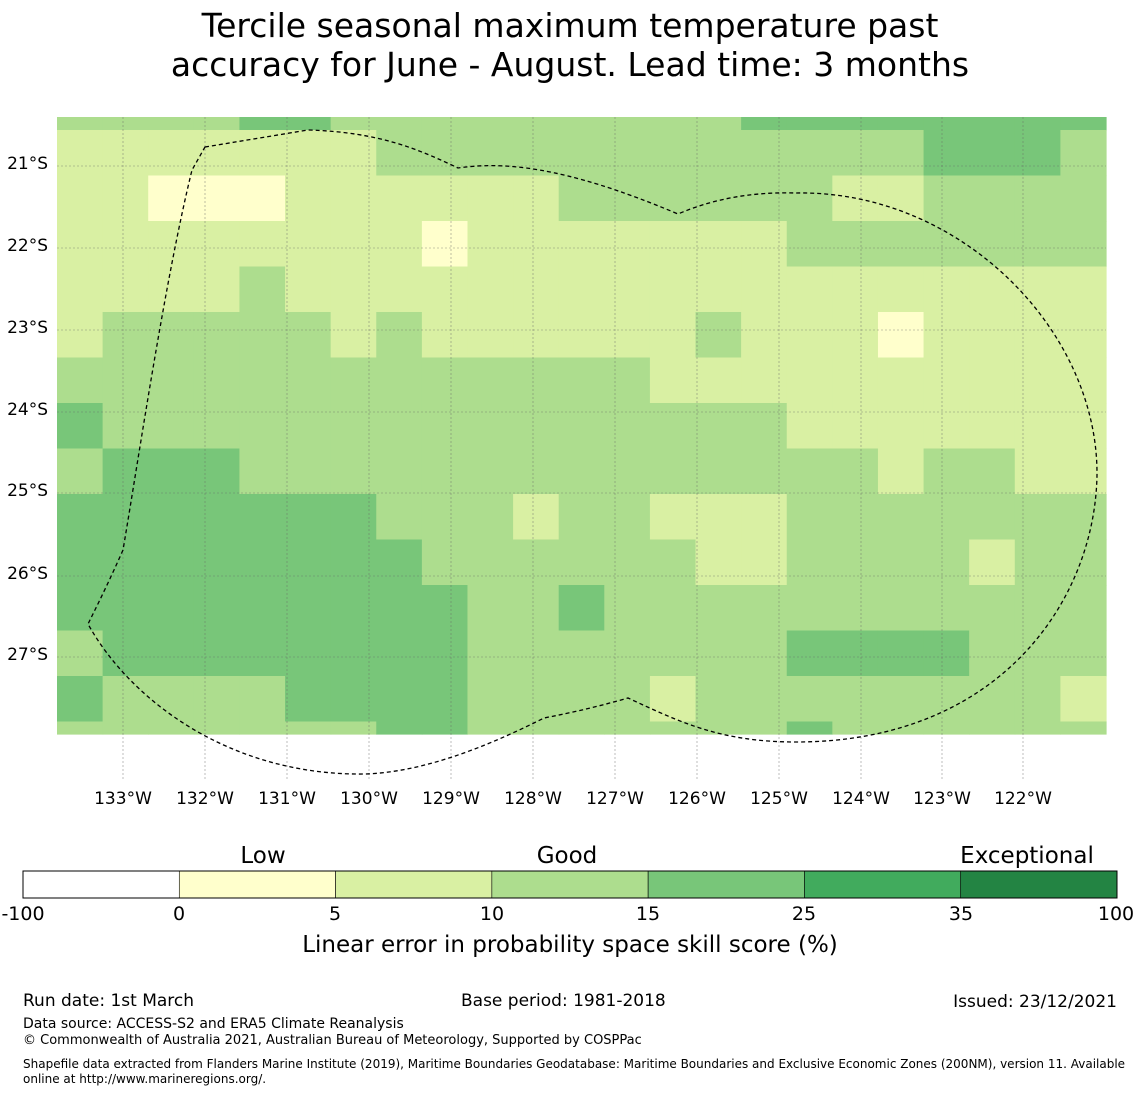 Image resolution: width=1140 pixels, height=1095 pixels. What do you see at coordinates (779, 799) in the screenshot?
I see `lon-label-125w: 125°W` at bounding box center [779, 799].